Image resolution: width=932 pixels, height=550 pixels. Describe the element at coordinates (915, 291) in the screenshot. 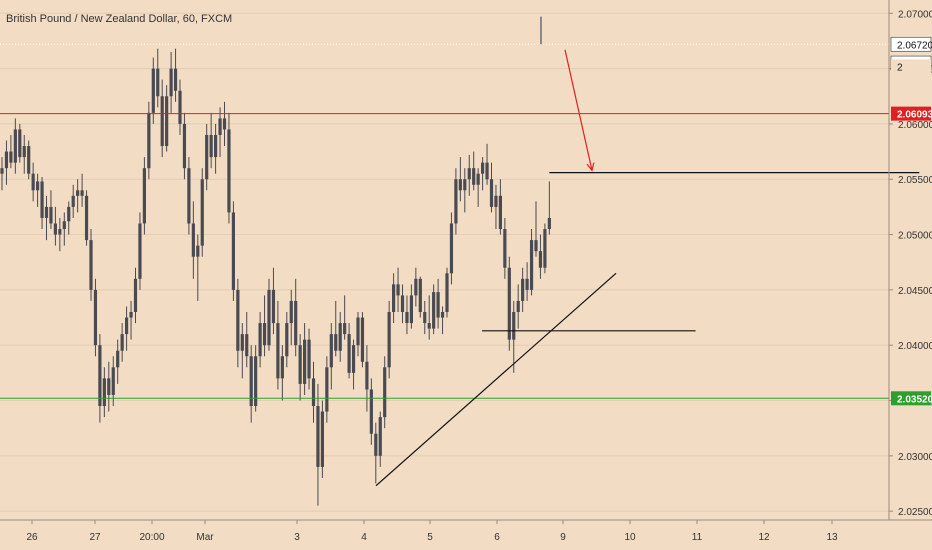

I see `y-tick-label: 2.04500` at that location.